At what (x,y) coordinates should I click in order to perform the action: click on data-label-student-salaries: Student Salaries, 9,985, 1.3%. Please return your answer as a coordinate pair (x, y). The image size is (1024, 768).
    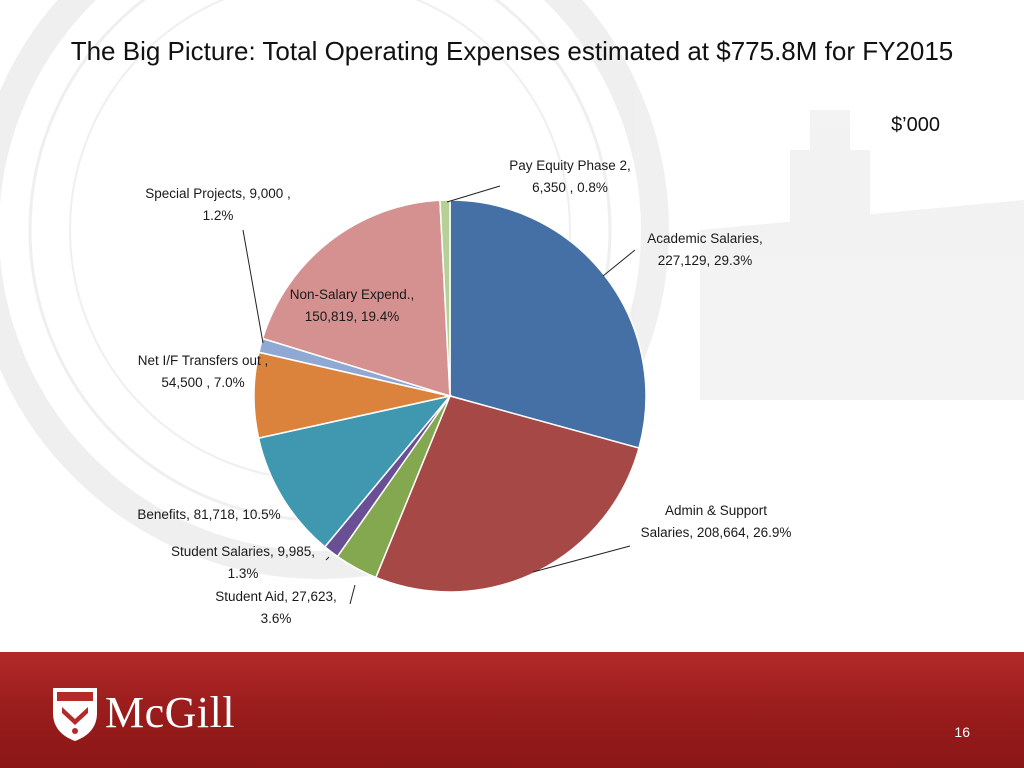
    Looking at the image, I should click on (243, 562).